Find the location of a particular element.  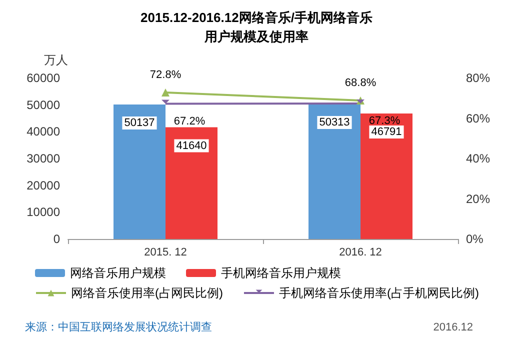

x-tick-label: 2015. 12 is located at coordinates (165, 252).